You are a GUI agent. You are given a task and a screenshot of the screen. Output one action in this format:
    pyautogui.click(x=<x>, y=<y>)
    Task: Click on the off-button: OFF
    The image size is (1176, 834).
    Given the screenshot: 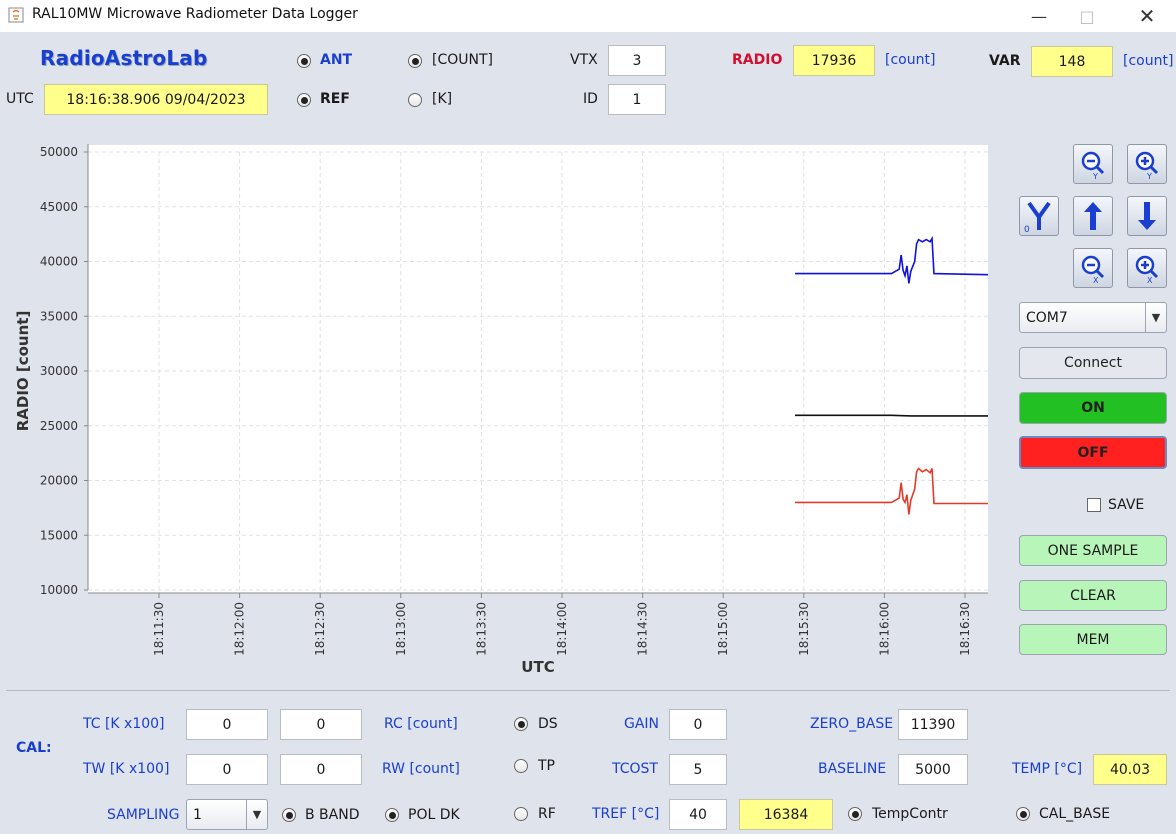 What is the action you would take?
    pyautogui.click(x=1093, y=452)
    